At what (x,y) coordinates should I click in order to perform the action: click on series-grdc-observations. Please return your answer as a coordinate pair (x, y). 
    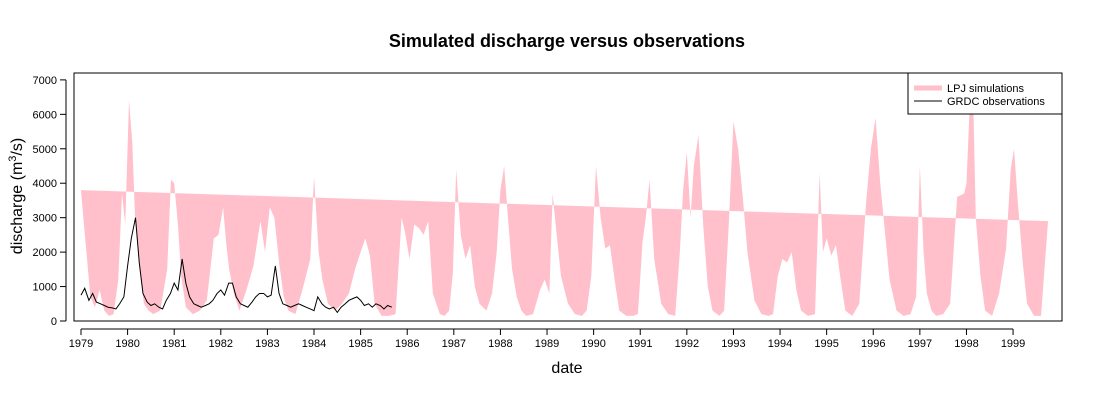
    Looking at the image, I should click on (236, 265).